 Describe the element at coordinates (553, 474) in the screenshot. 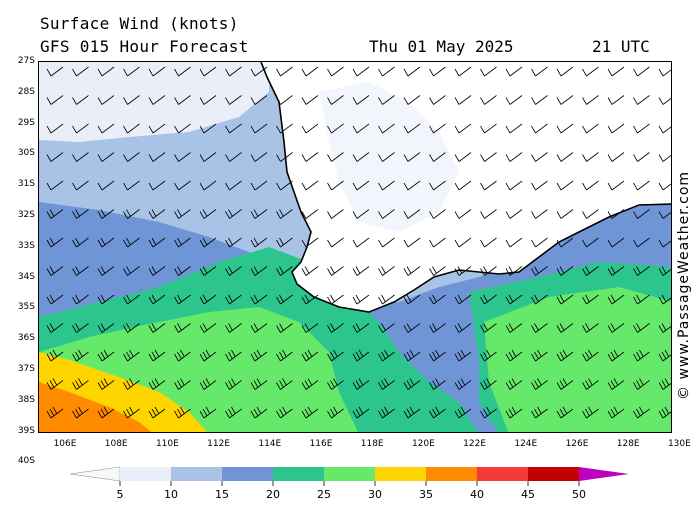

I see `legend-swatch` at that location.